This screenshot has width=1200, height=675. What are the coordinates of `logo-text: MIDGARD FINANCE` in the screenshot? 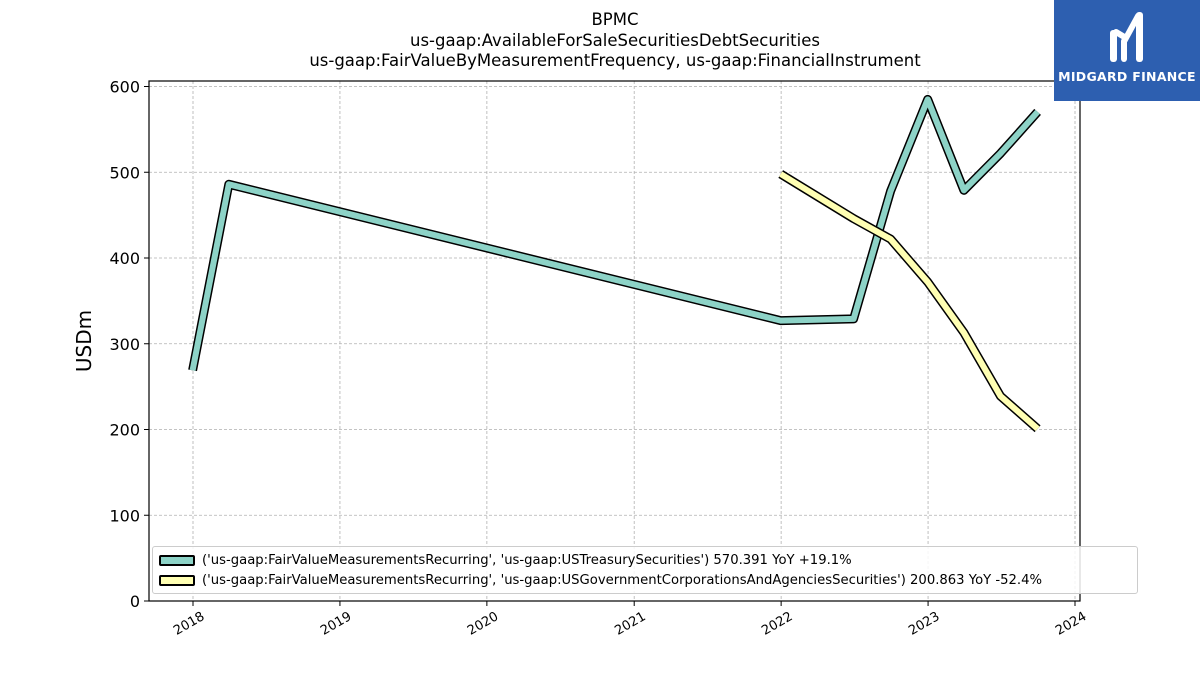 It's located at (1127, 76).